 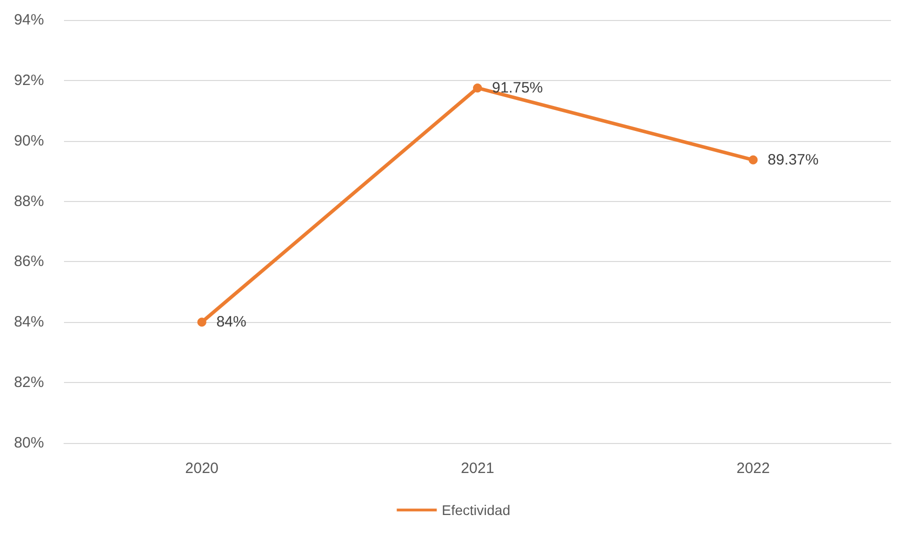 What do you see at coordinates (29, 20) in the screenshot?
I see `y-tick-label: 94%` at bounding box center [29, 20].